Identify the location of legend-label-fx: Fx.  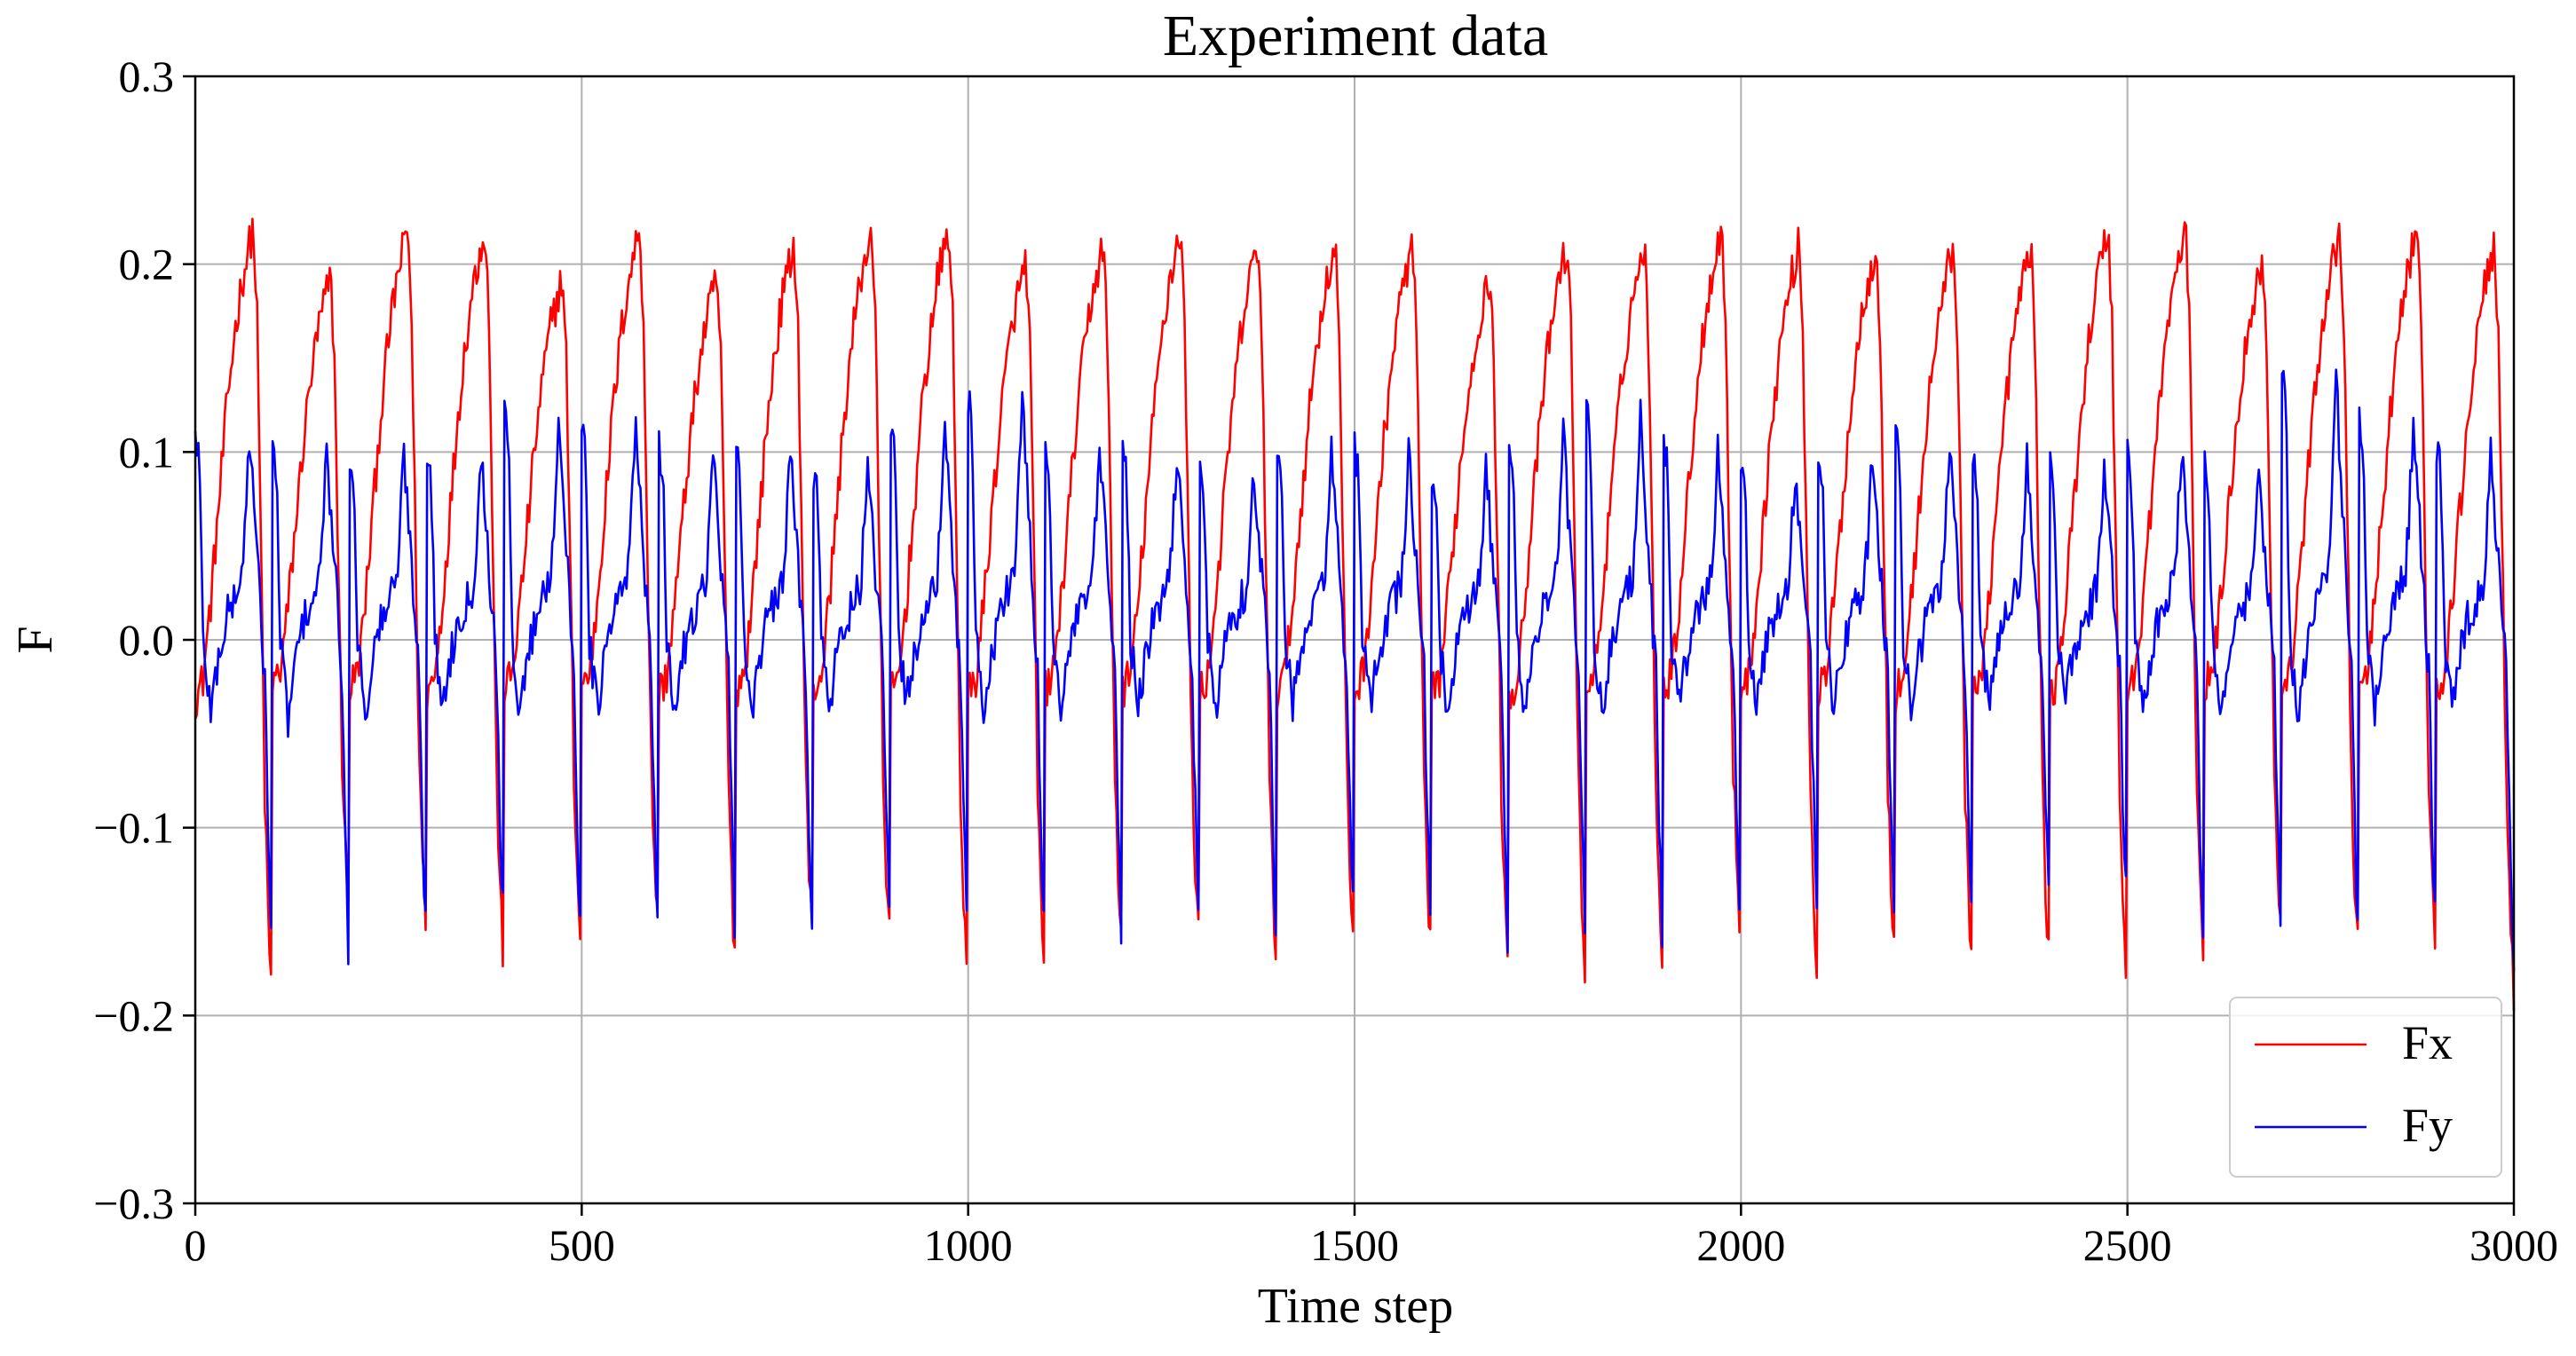
(2427, 1042).